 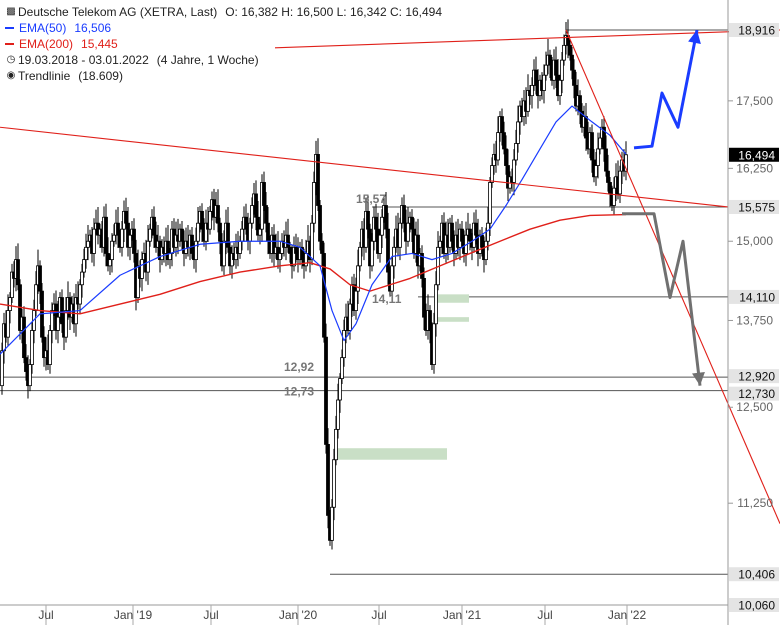 What do you see at coordinates (754, 320) in the screenshot?
I see `y-tick-label: 13,750` at bounding box center [754, 320].